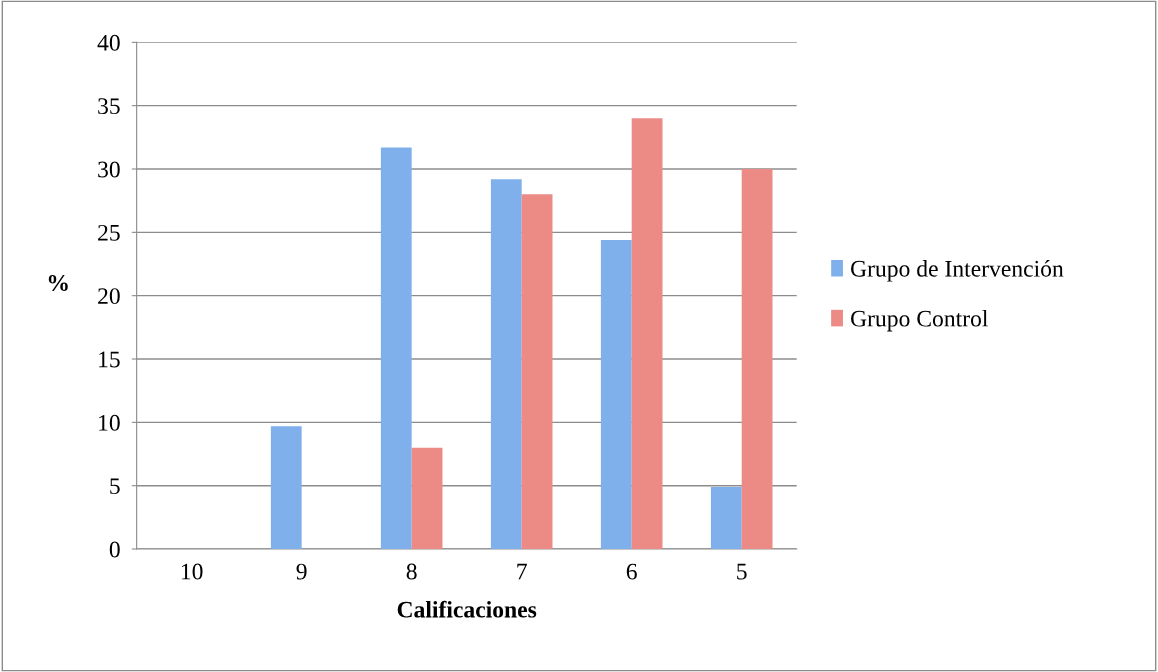 The image size is (1158, 672). Describe the element at coordinates (58, 282) in the screenshot. I see `y-axis-title: %` at that location.